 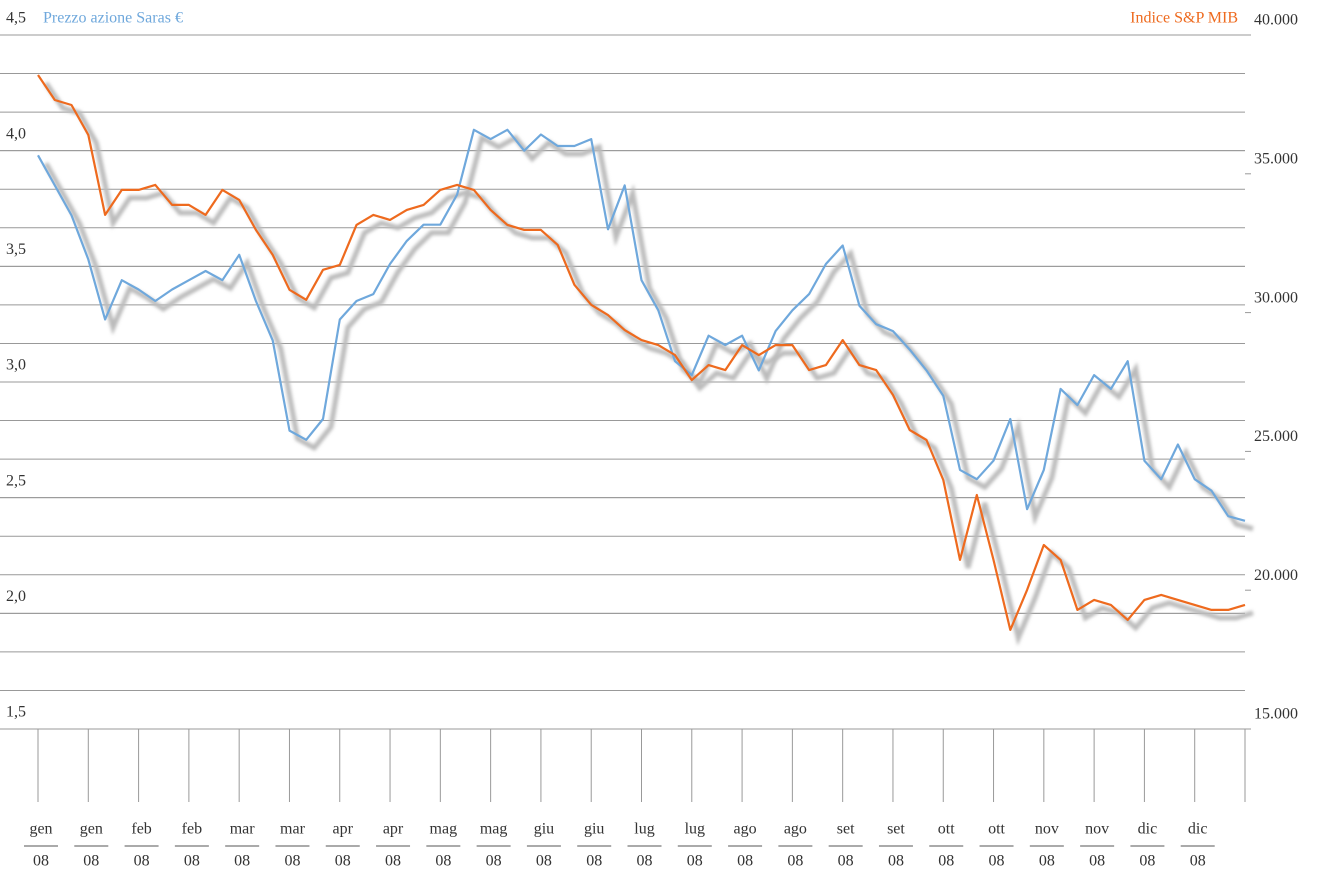 What do you see at coordinates (16, 18) in the screenshot?
I see `y-tick-label: 4,5` at bounding box center [16, 18].